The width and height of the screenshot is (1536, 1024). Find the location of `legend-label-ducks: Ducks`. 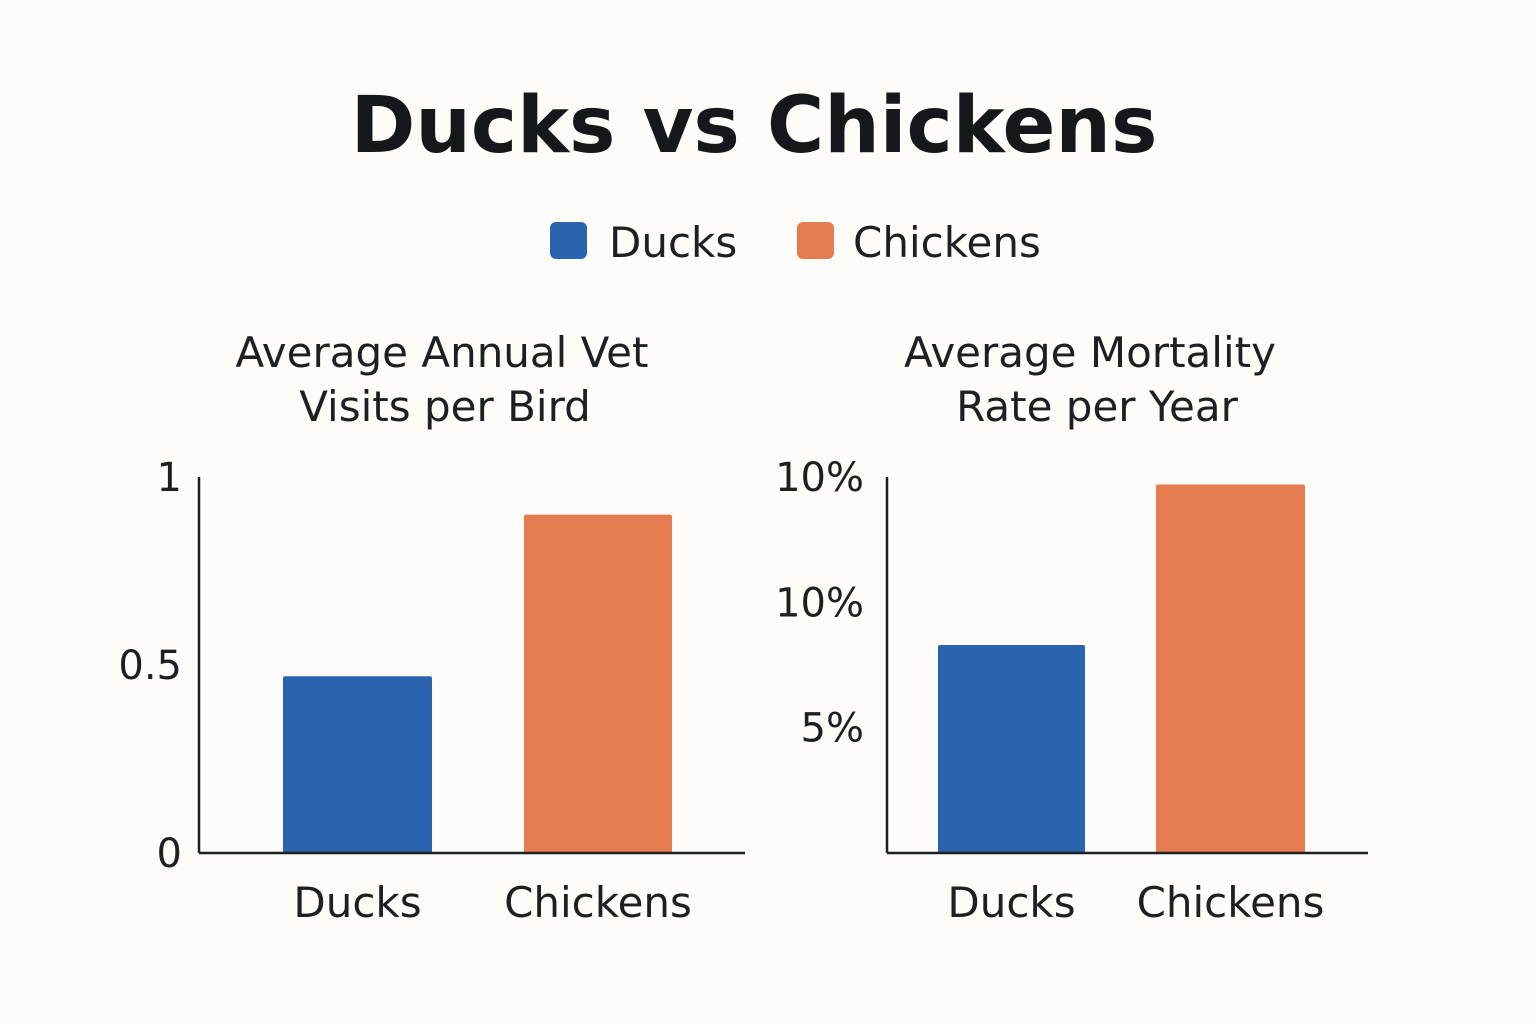

legend-label-ducks: Ducks is located at coordinates (673, 242).